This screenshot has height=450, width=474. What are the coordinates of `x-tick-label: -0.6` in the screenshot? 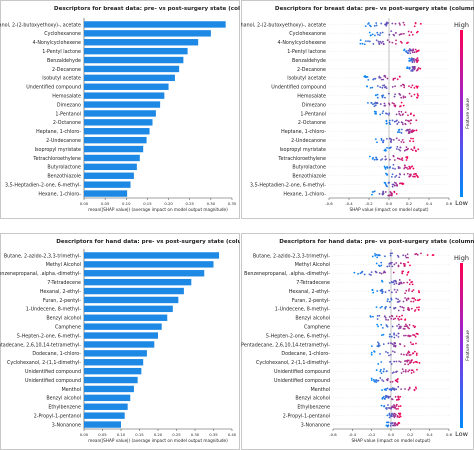 It's located at (333, 434).